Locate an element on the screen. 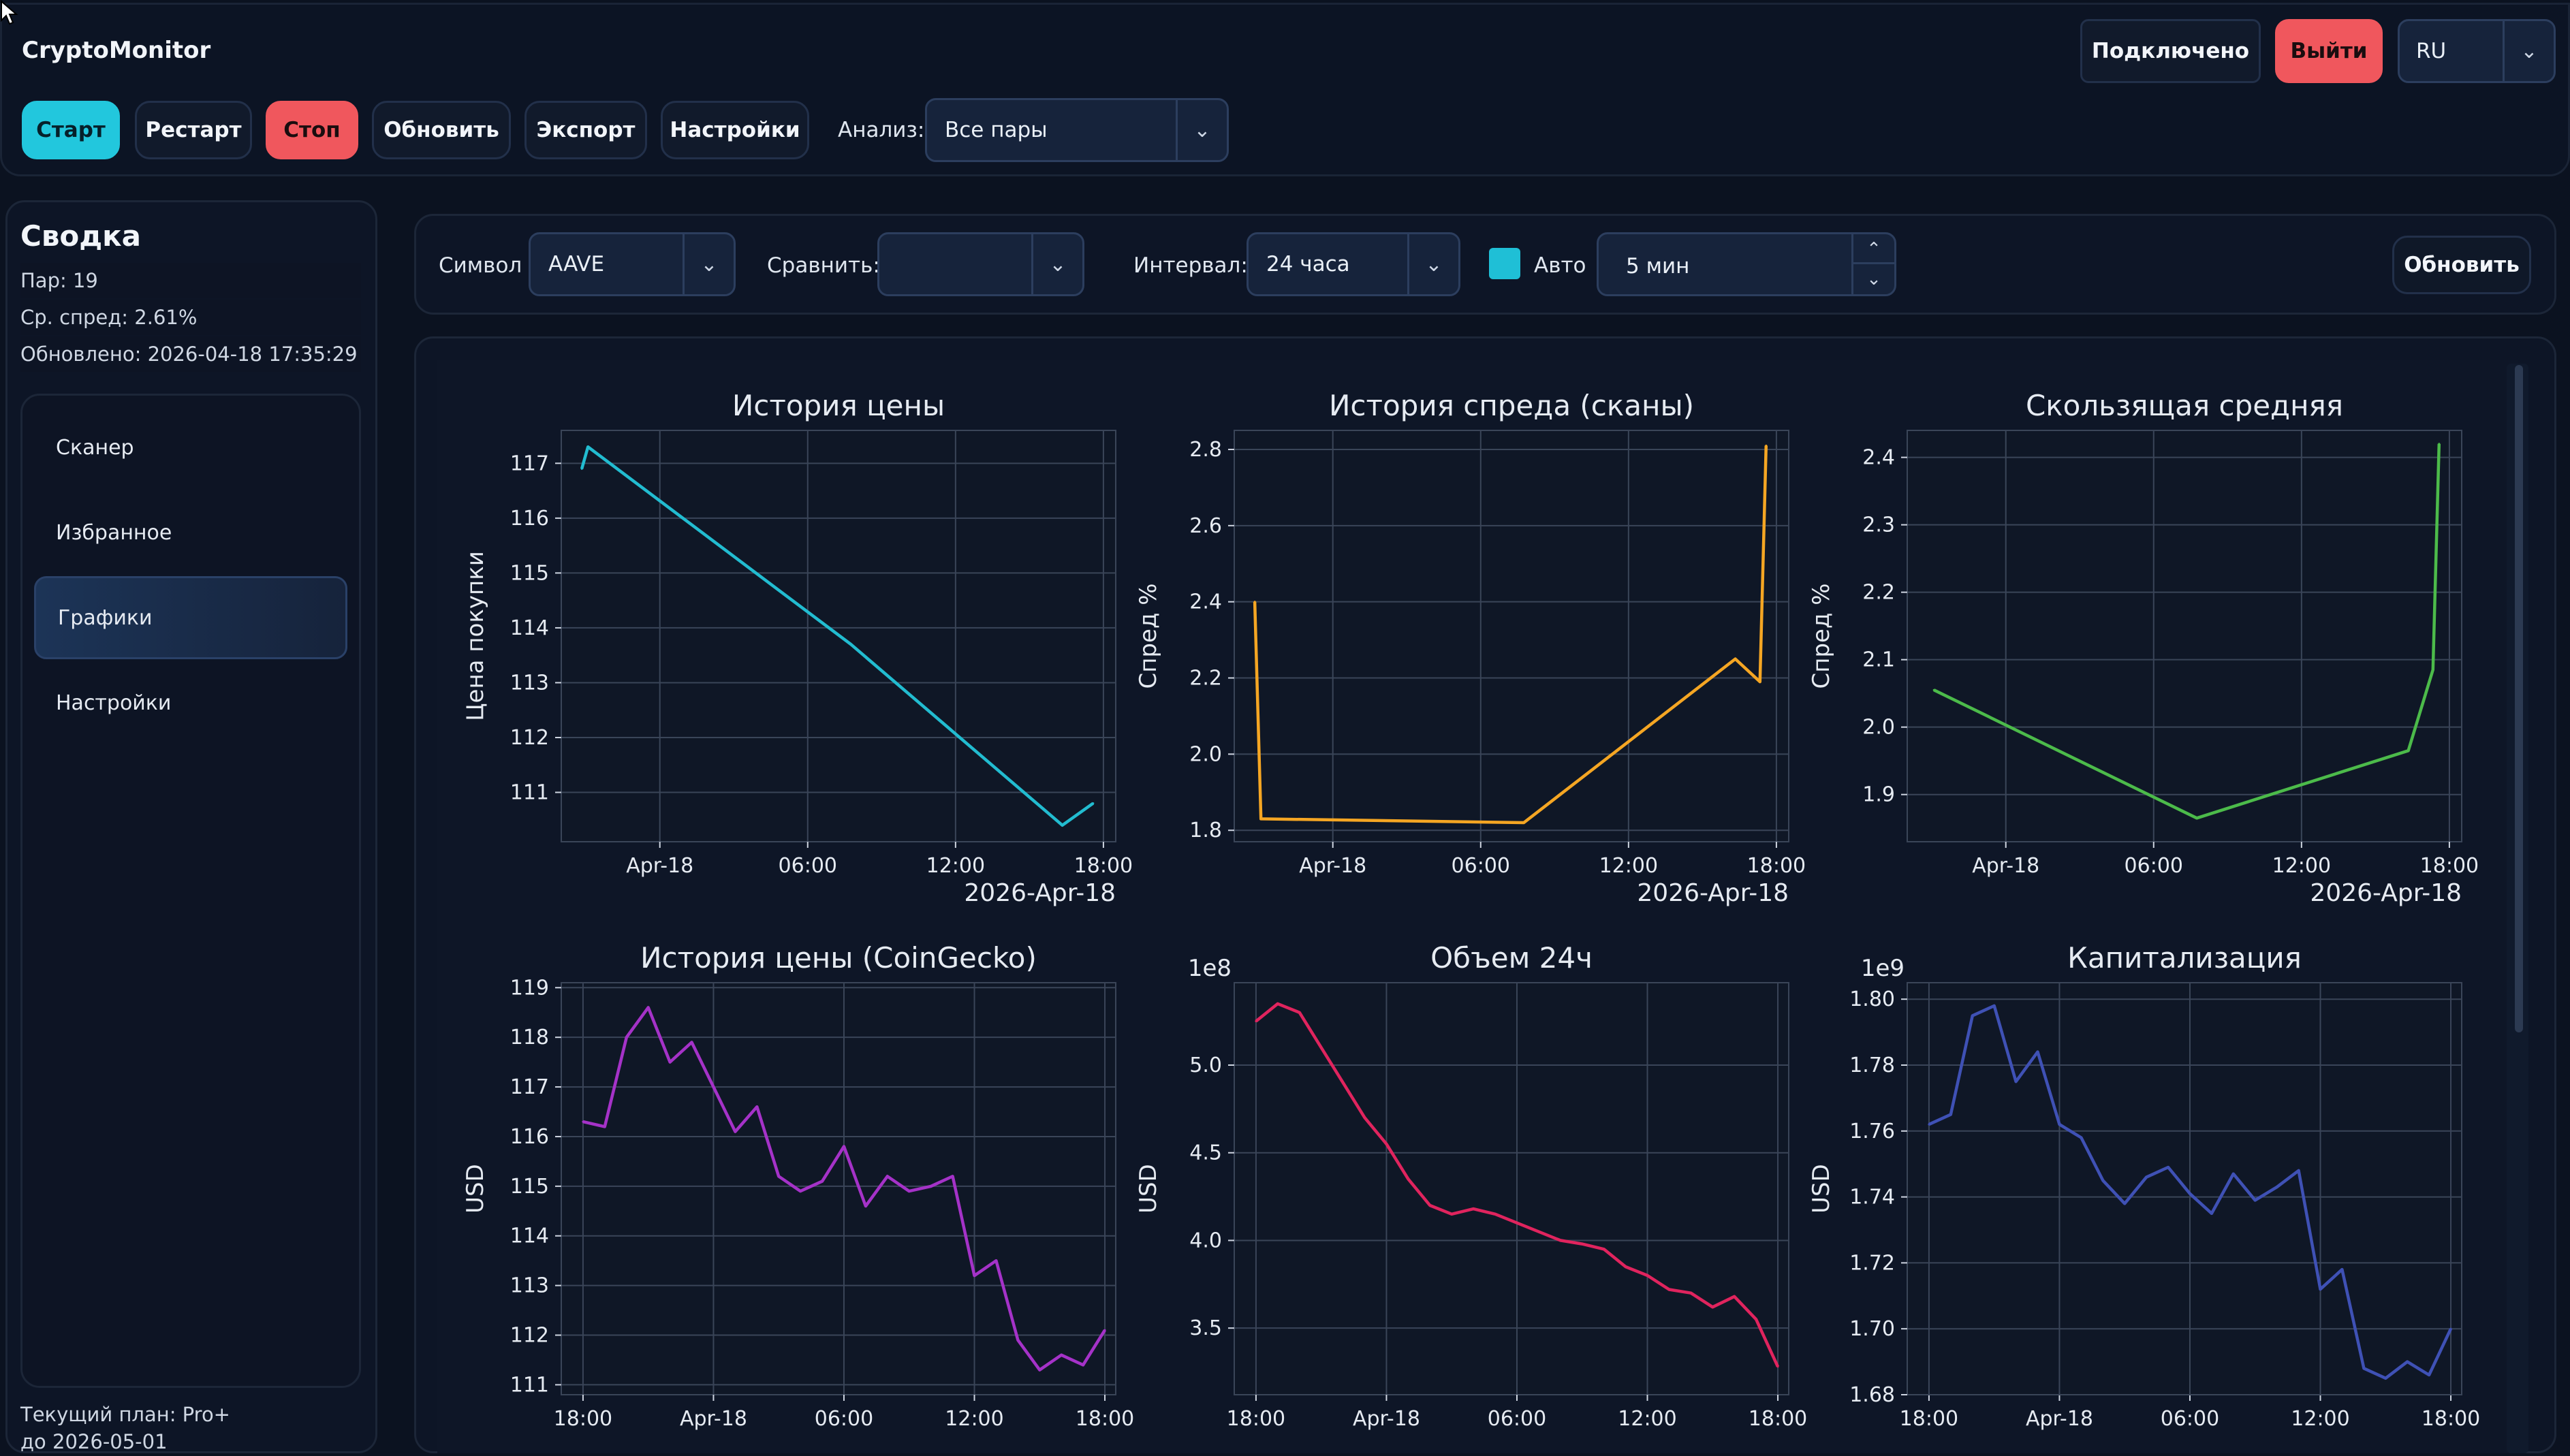  y-tick-label: 2.1 is located at coordinates (1878, 660).